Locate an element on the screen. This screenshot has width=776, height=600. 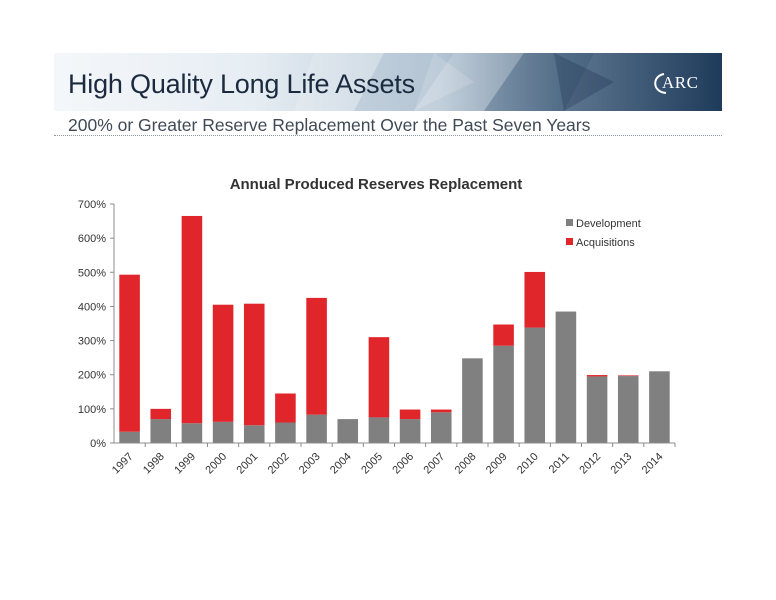
bar-development-2000 is located at coordinates (223, 432).